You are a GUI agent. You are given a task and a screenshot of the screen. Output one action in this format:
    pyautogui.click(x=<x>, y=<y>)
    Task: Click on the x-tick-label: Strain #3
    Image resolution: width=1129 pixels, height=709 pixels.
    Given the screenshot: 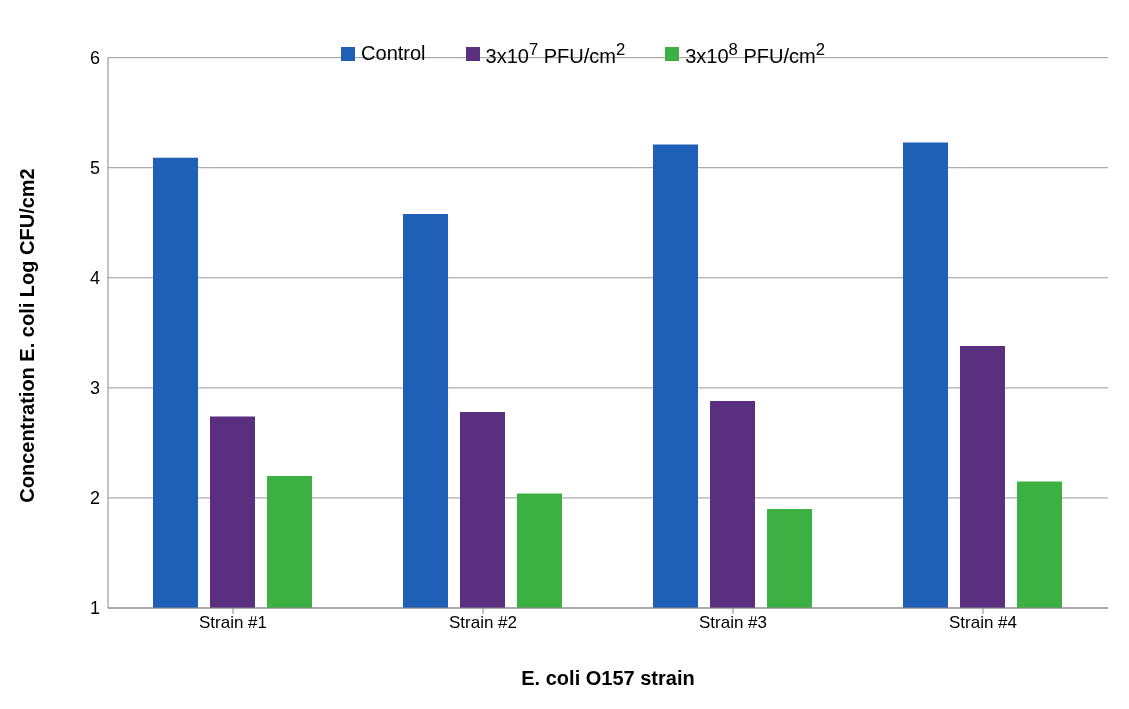 What is the action you would take?
    pyautogui.click(x=733, y=623)
    